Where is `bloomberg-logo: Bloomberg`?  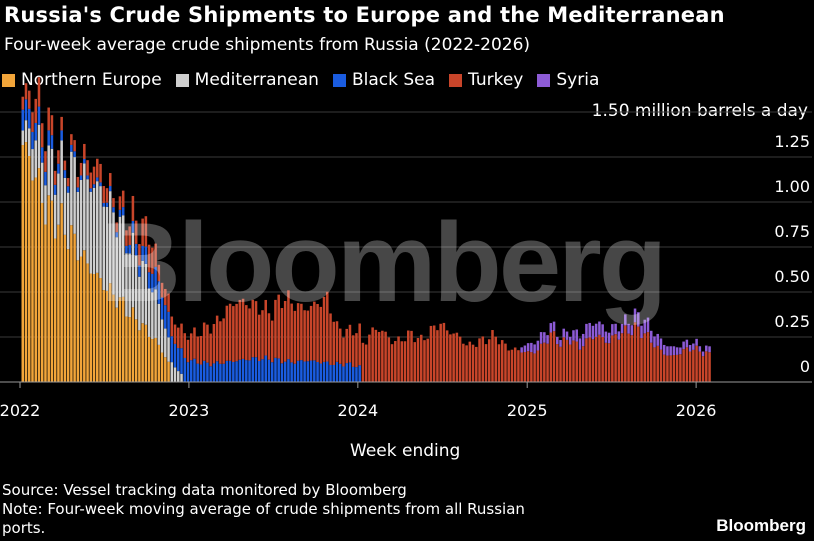
bloomberg-logo: Bloomberg is located at coordinates (761, 525).